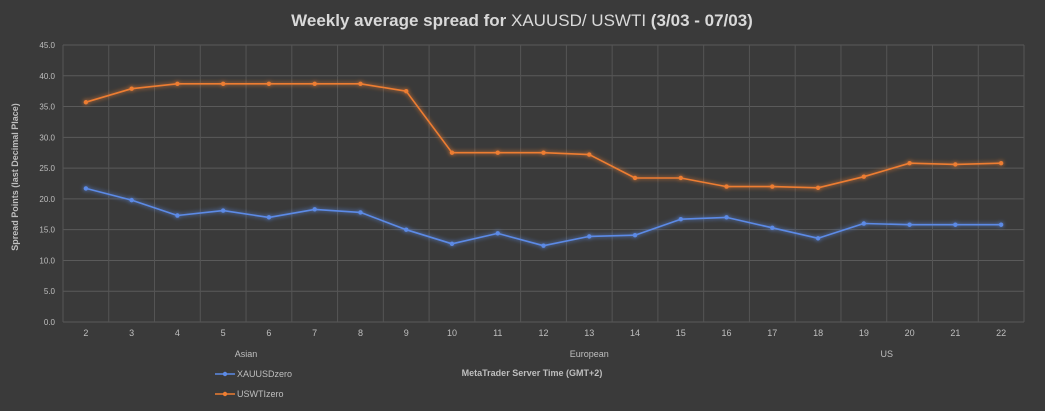  What do you see at coordinates (910, 333) in the screenshot?
I see `x-tick-label: 20` at bounding box center [910, 333].